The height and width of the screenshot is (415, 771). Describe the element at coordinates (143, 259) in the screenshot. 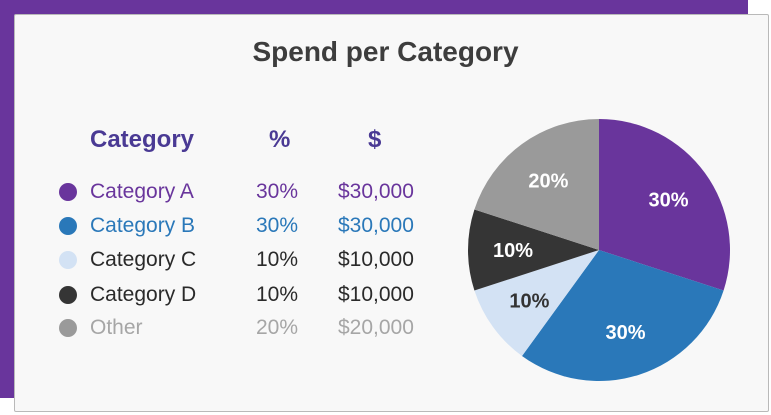

I see `legend-category-name: Category C` at that location.